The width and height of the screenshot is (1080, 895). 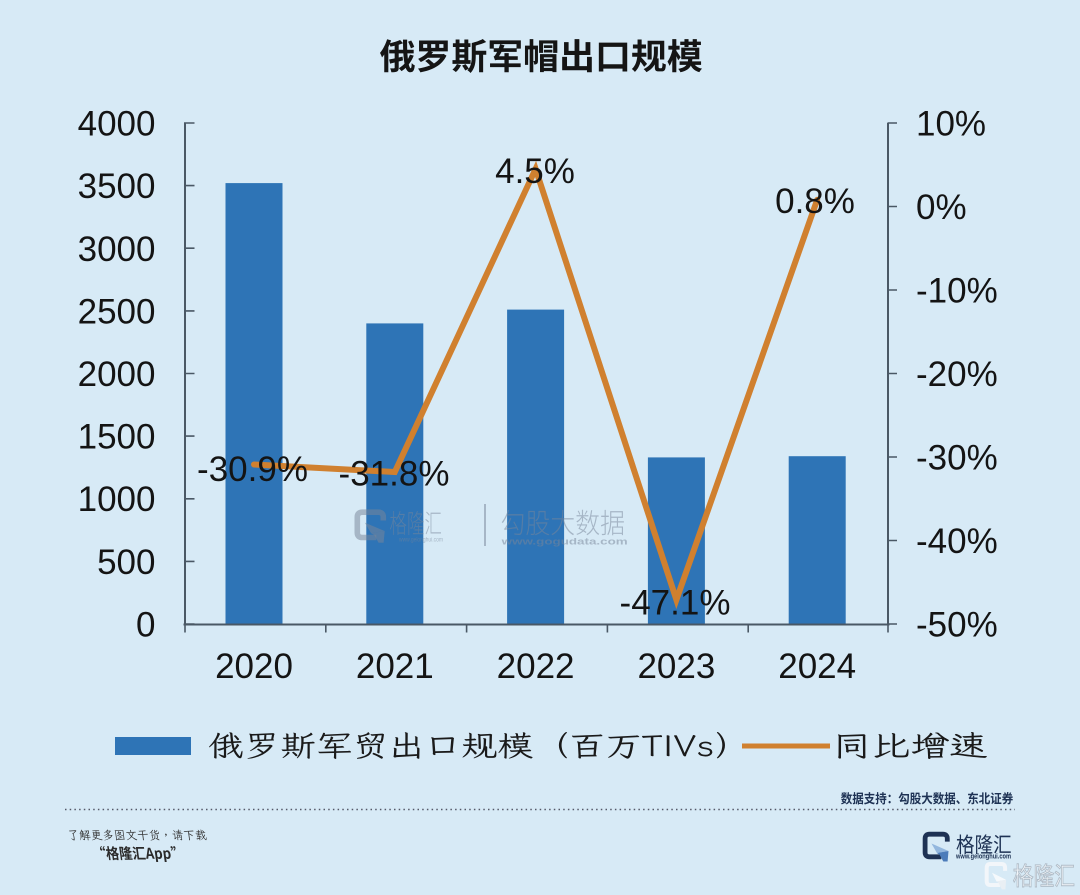 What do you see at coordinates (117, 186) in the screenshot?
I see `svg-text: 3500` at bounding box center [117, 186].